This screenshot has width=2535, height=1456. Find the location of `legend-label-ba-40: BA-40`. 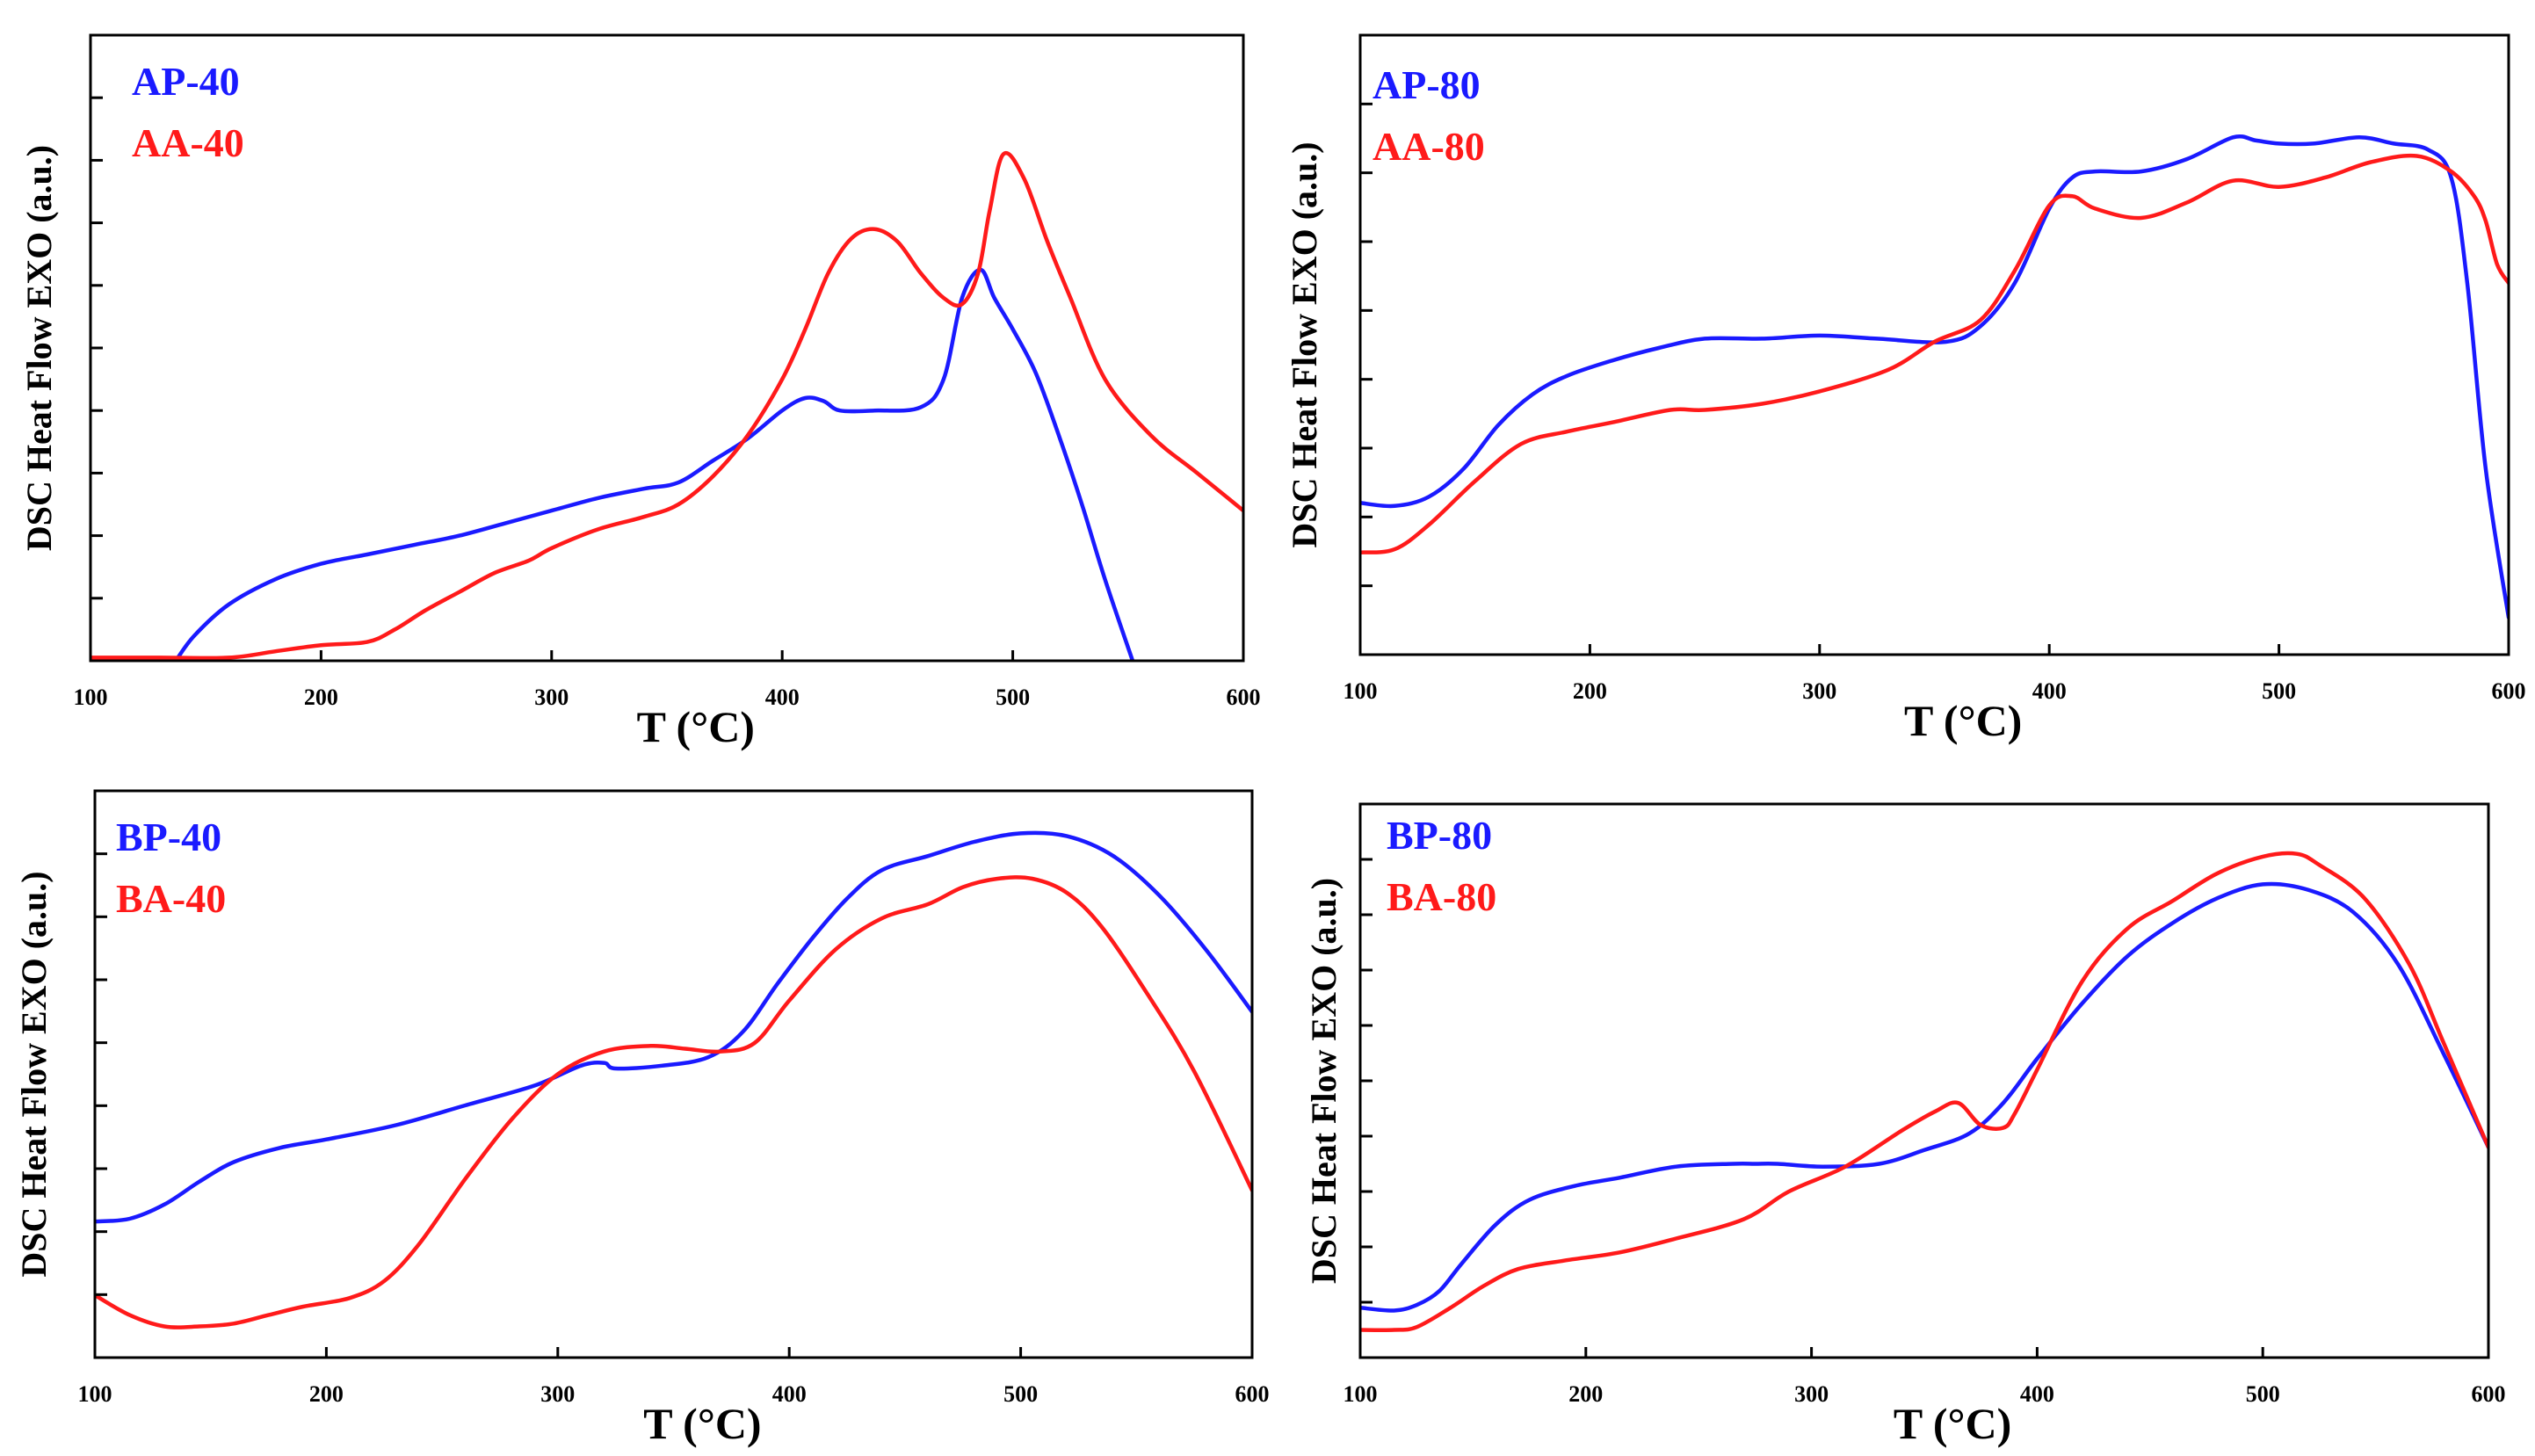

legend-label-ba-40: BA-40 is located at coordinates (171, 898).